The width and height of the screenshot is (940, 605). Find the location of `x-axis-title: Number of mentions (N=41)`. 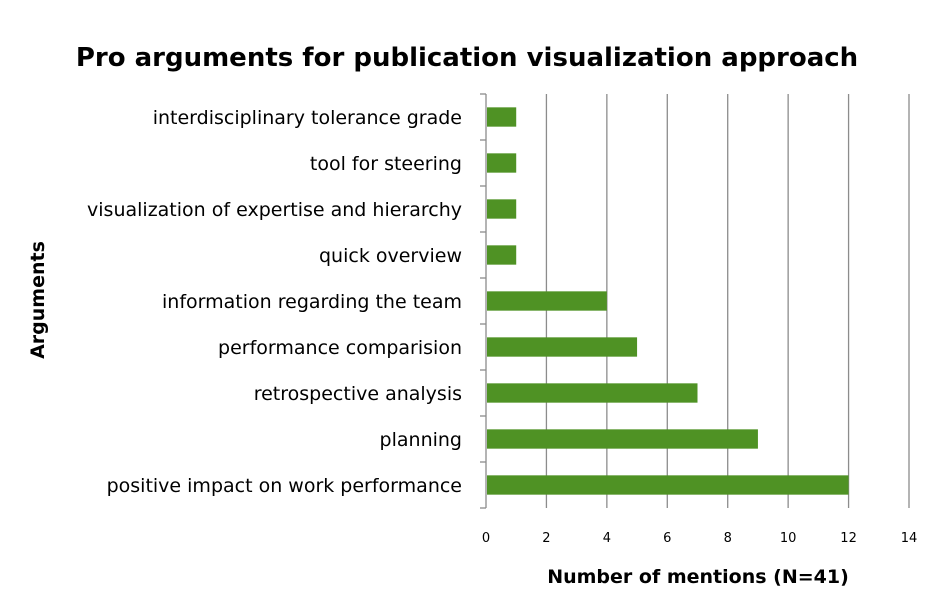

x-axis-title: Number of mentions (N=41) is located at coordinates (698, 577).